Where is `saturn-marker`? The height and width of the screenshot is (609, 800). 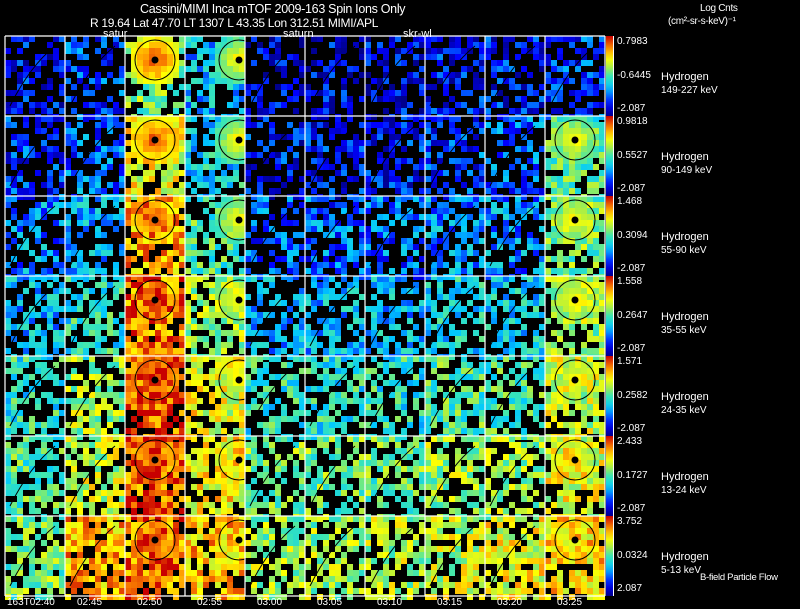
saturn-marker is located at coordinates (575, 220).